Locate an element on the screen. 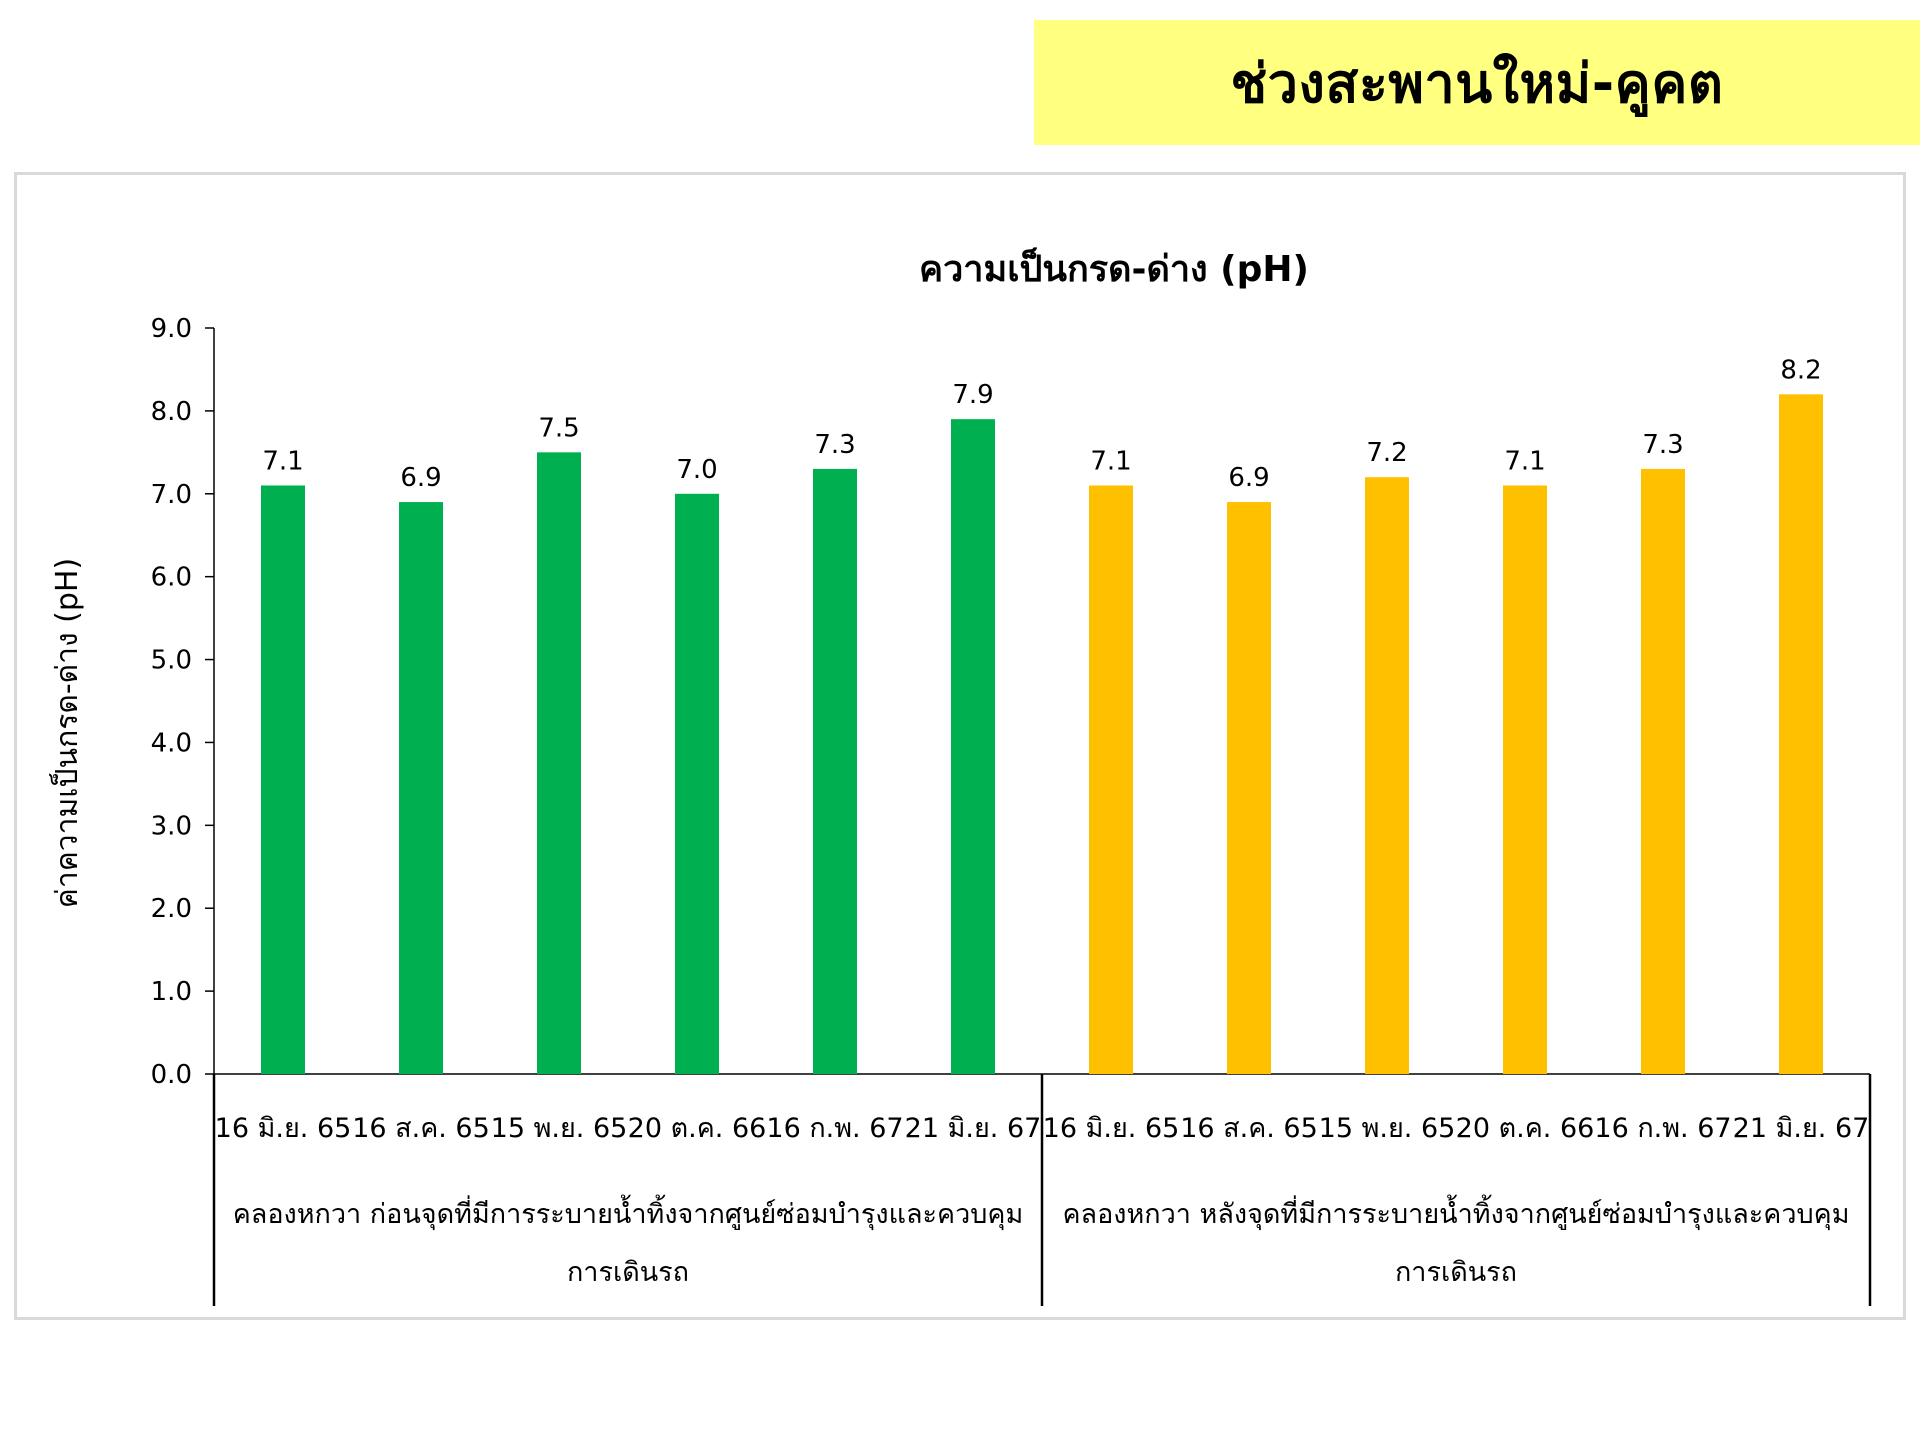 The image size is (1920, 1440). data-label: 7.5 is located at coordinates (558, 428).